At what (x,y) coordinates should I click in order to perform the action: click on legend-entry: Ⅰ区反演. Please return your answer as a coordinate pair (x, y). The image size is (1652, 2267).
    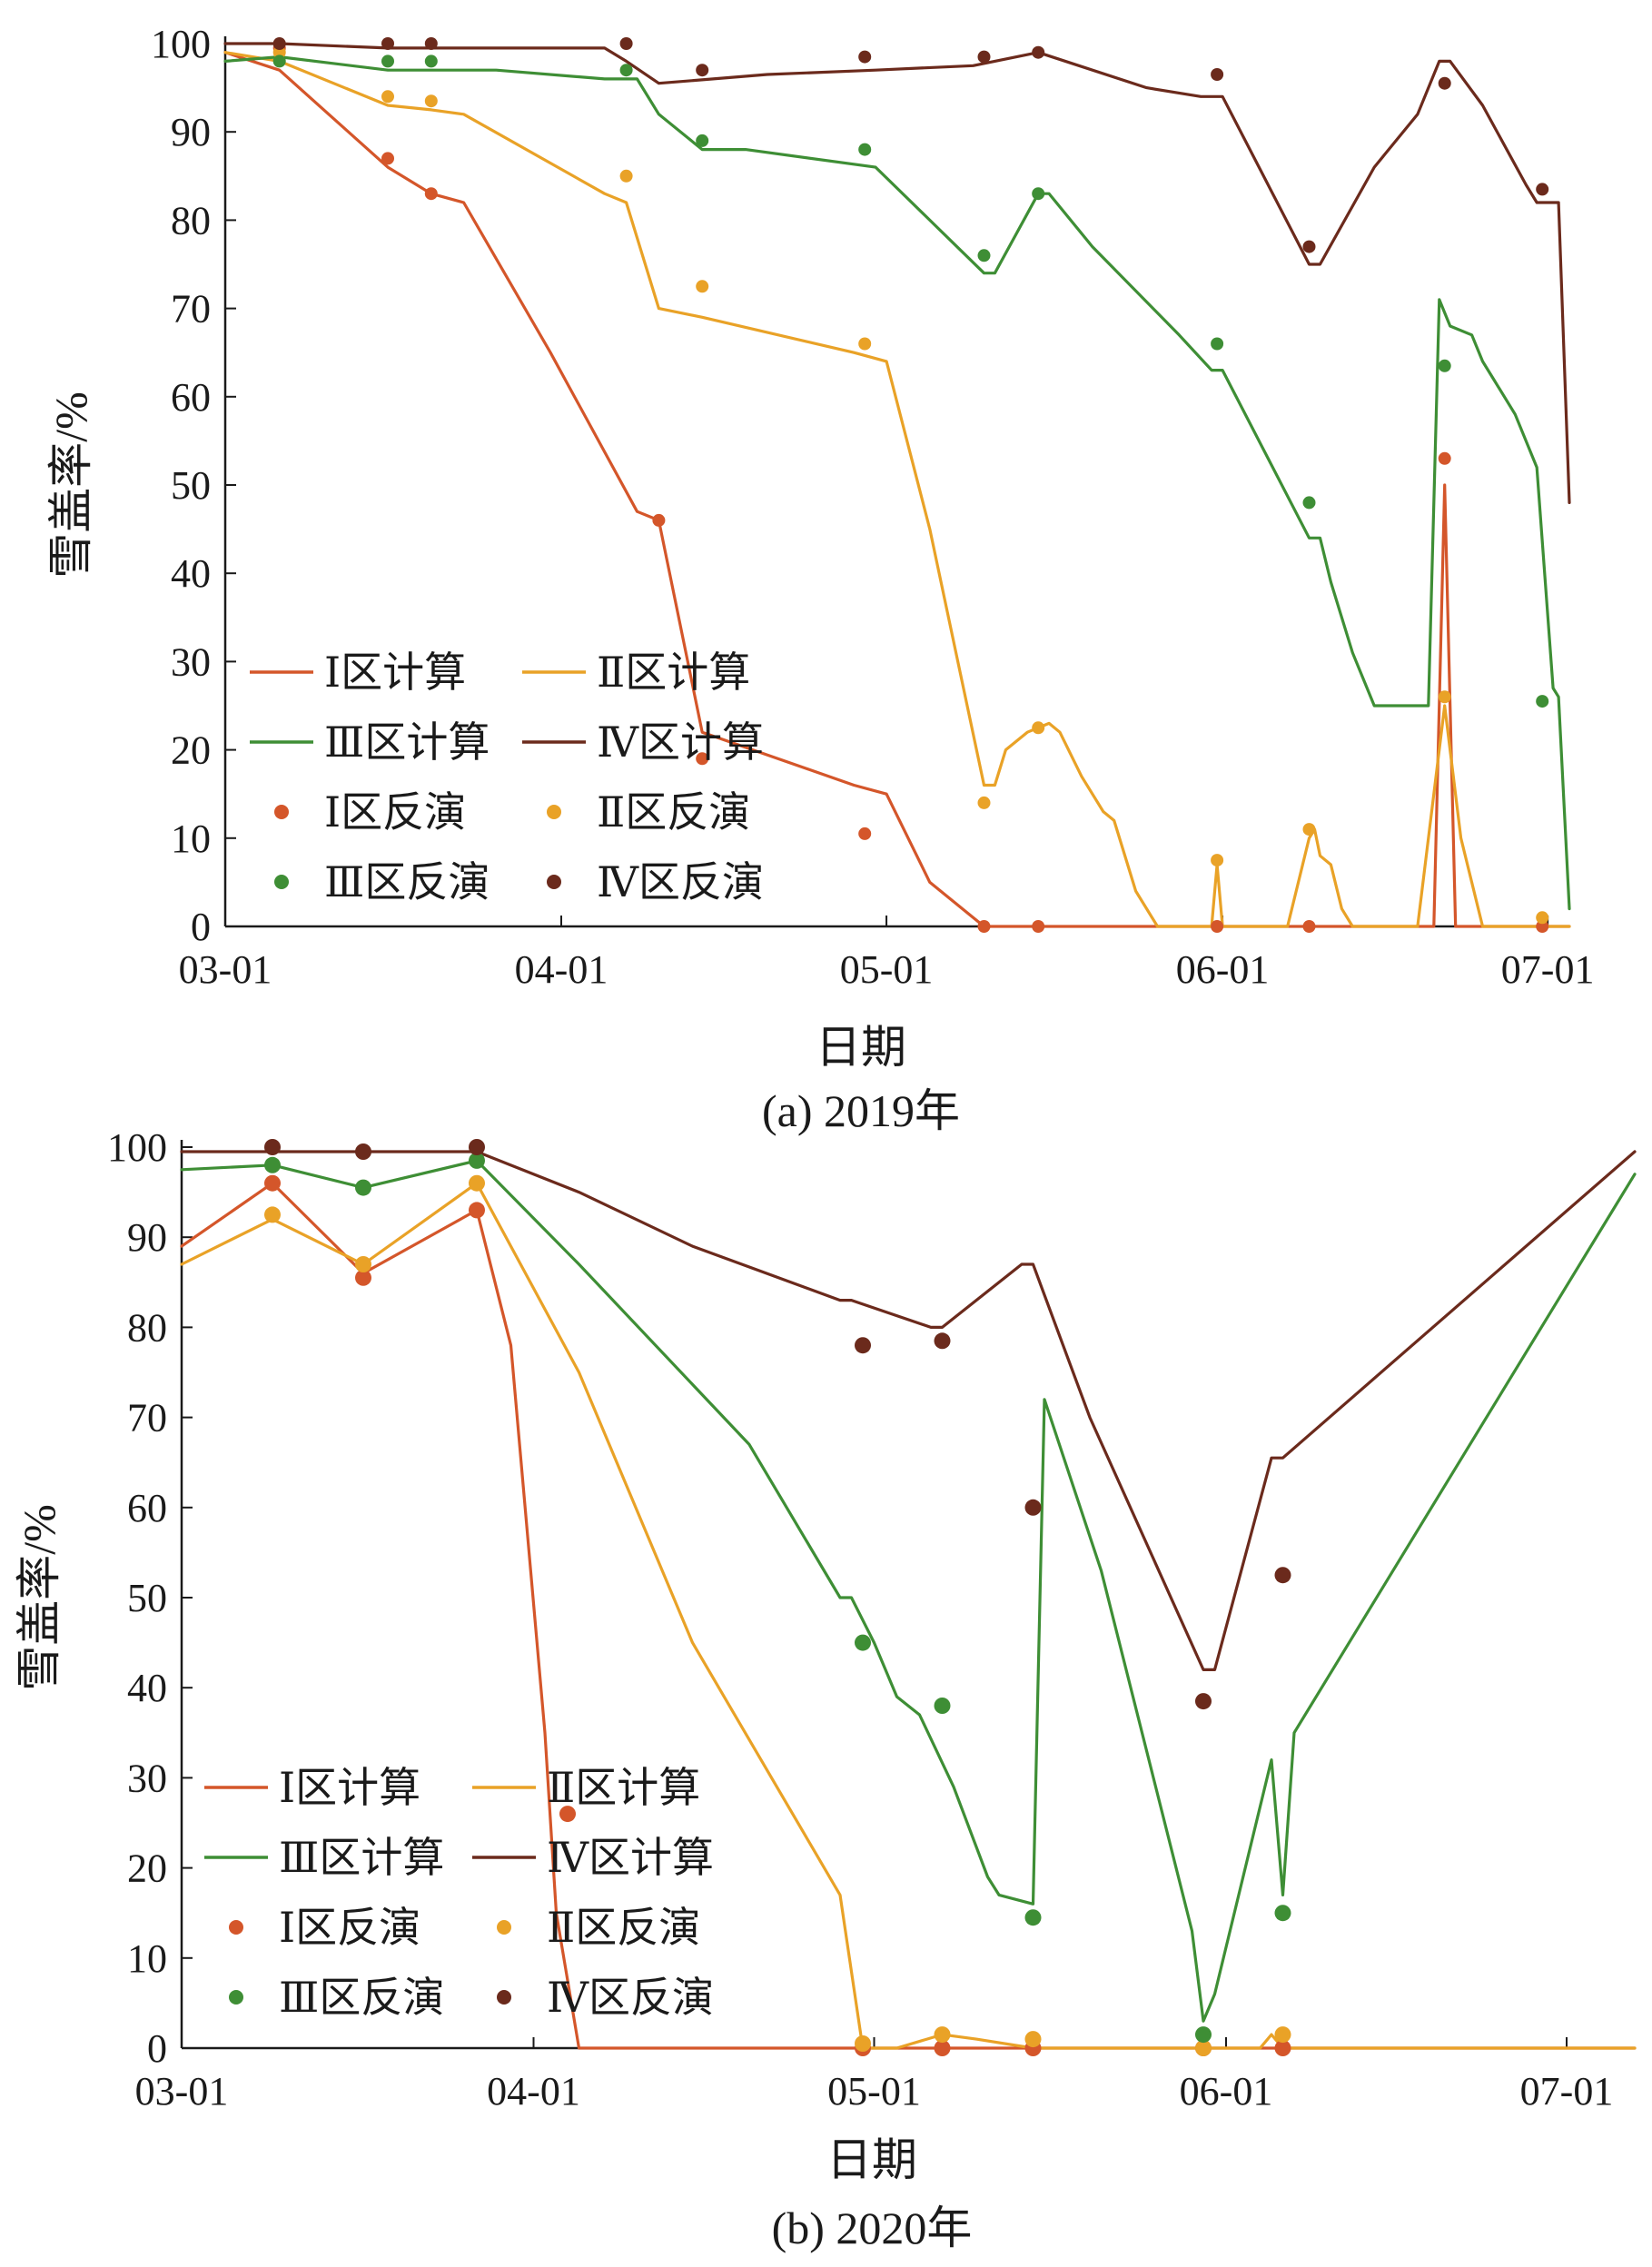
    Looking at the image, I should click on (349, 1928).